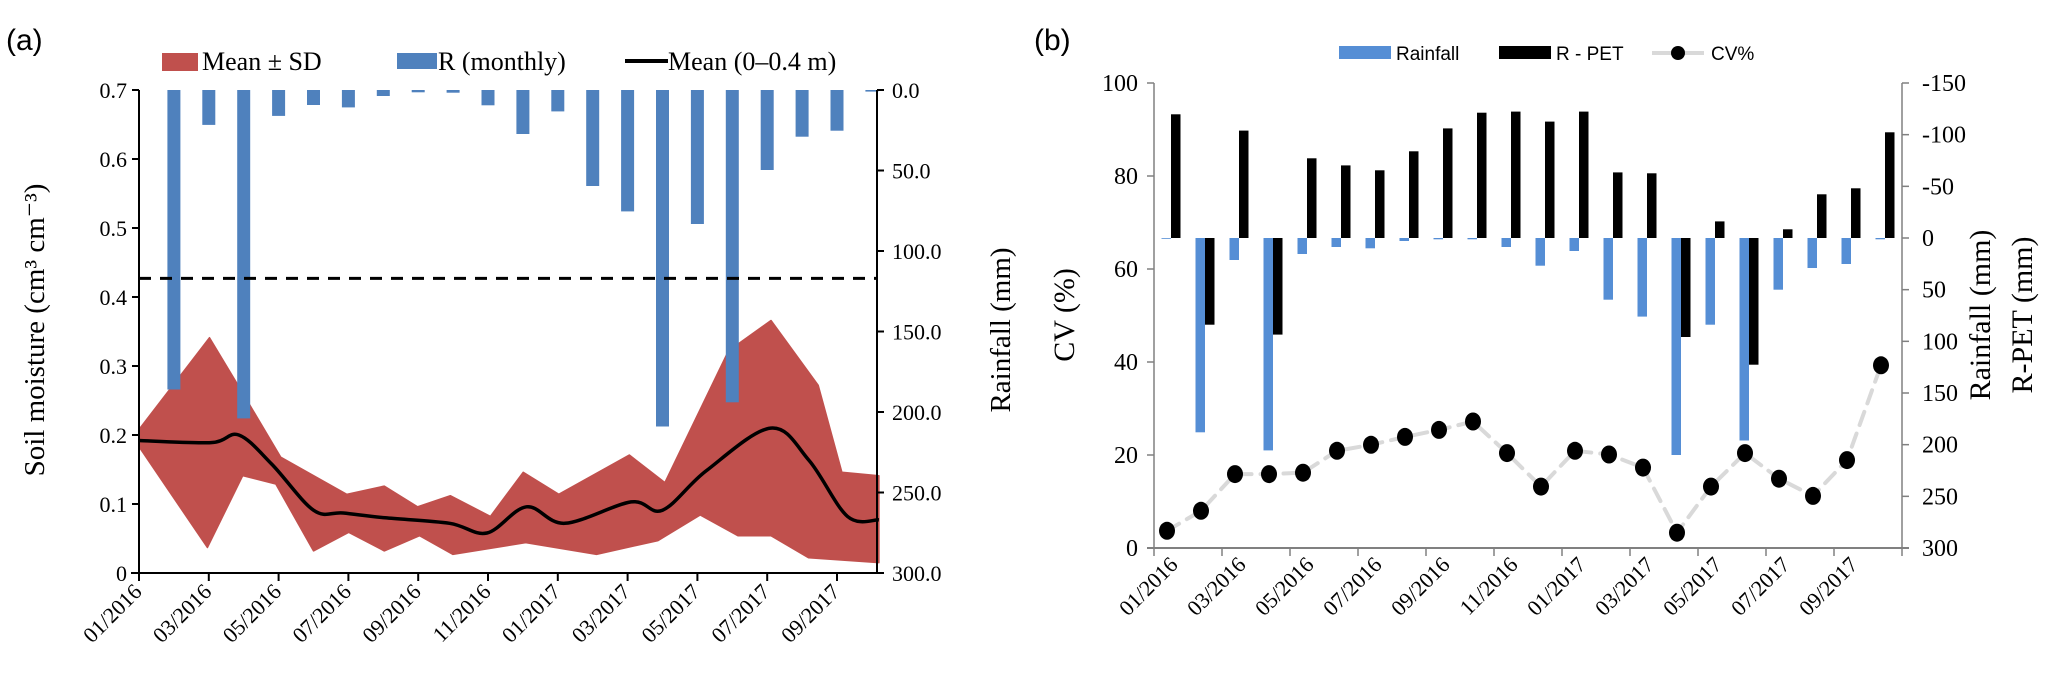 The image size is (2067, 674). I want to click on y2-tick-label-b: 50, so click(1934, 291).